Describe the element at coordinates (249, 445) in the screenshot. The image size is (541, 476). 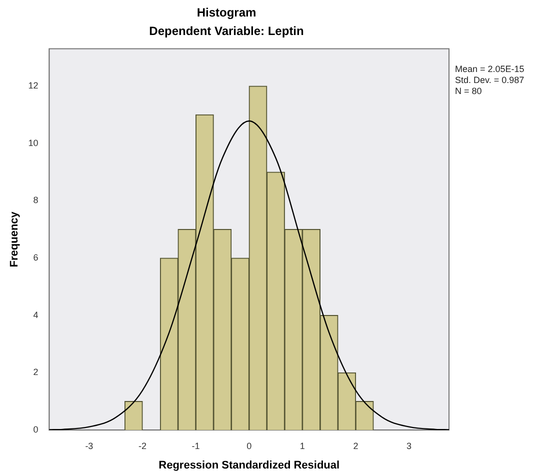
I see `x-tick-label: 0` at that location.